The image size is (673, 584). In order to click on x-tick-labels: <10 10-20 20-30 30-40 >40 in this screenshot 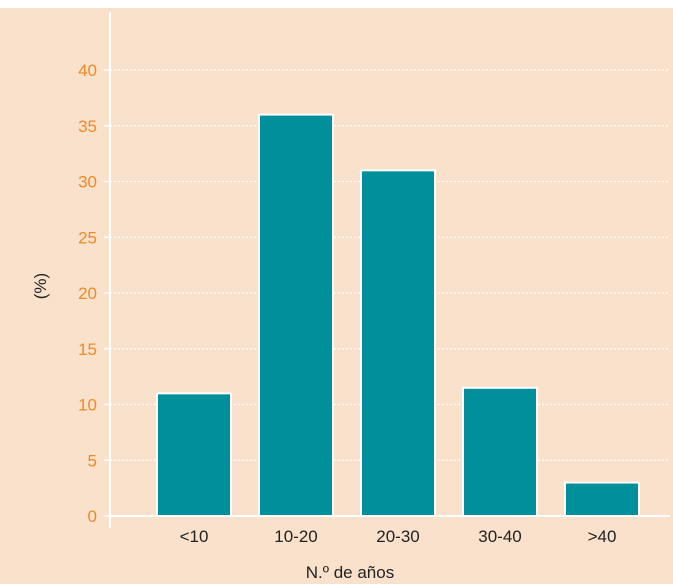, I will do `click(398, 536)`.